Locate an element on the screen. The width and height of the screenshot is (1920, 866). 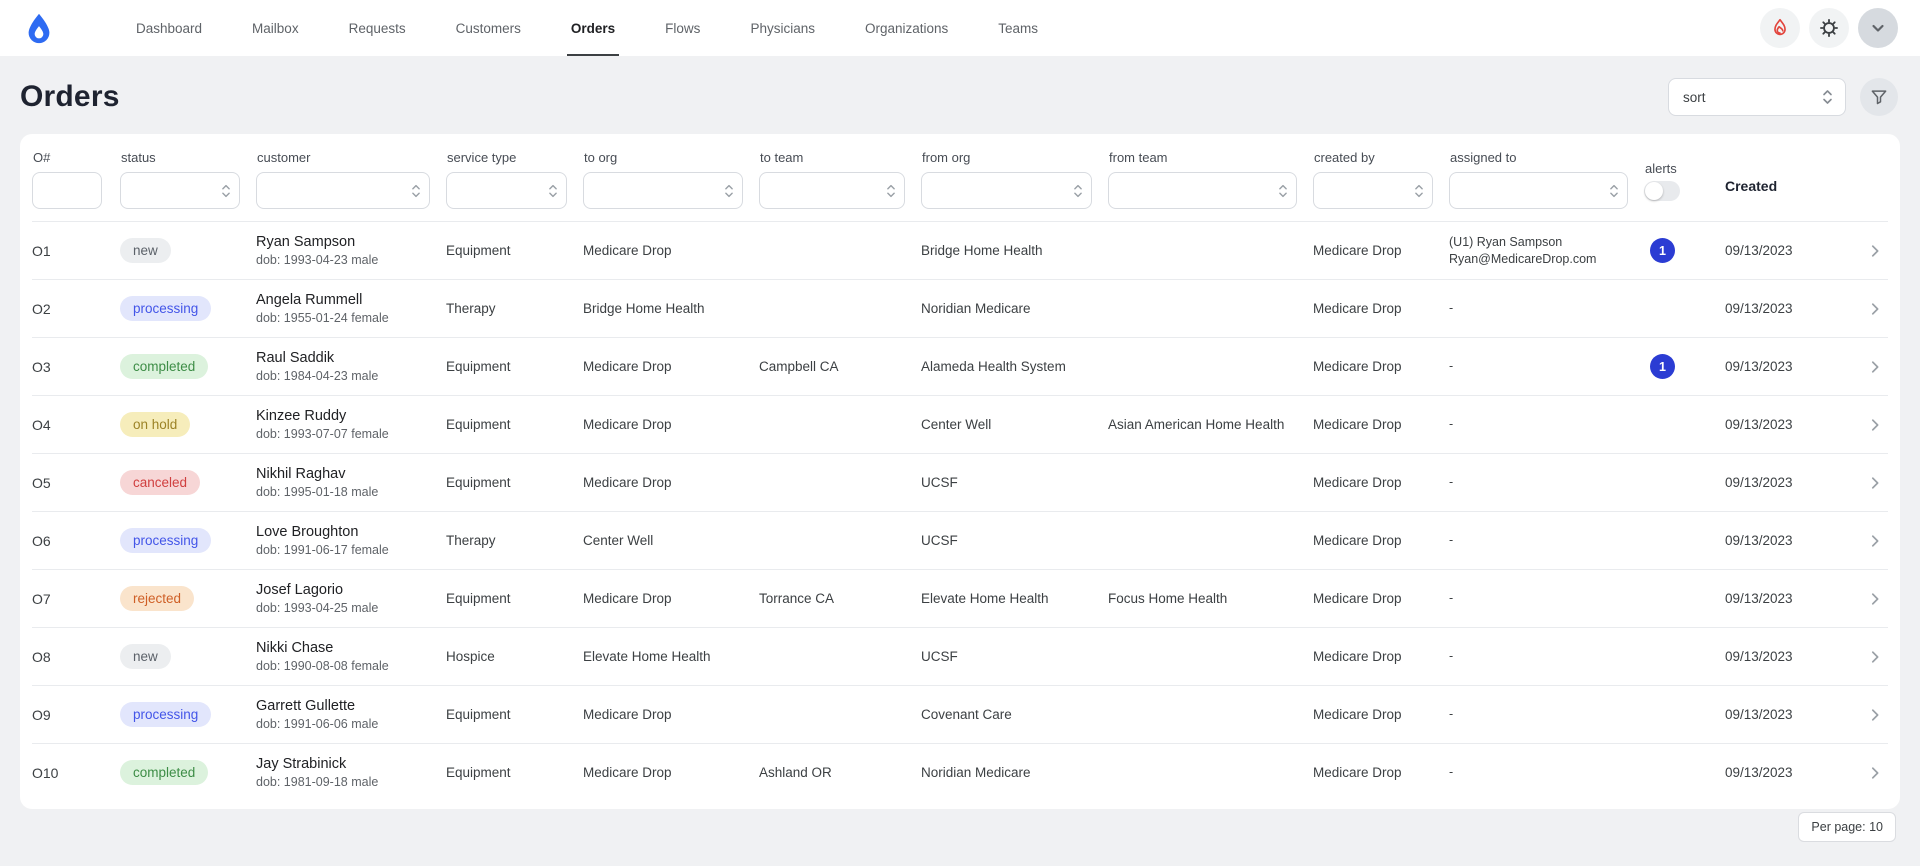
account-menu-button is located at coordinates (1878, 28).